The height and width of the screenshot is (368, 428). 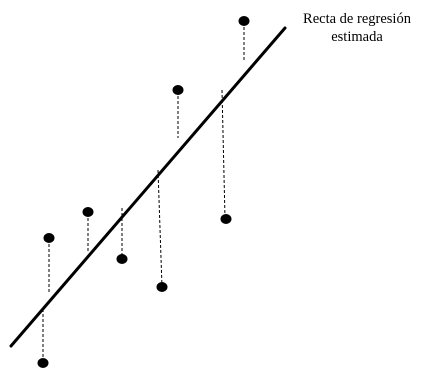 What do you see at coordinates (357, 19) in the screenshot?
I see `regression-line-label-line1: Recta de regresión` at bounding box center [357, 19].